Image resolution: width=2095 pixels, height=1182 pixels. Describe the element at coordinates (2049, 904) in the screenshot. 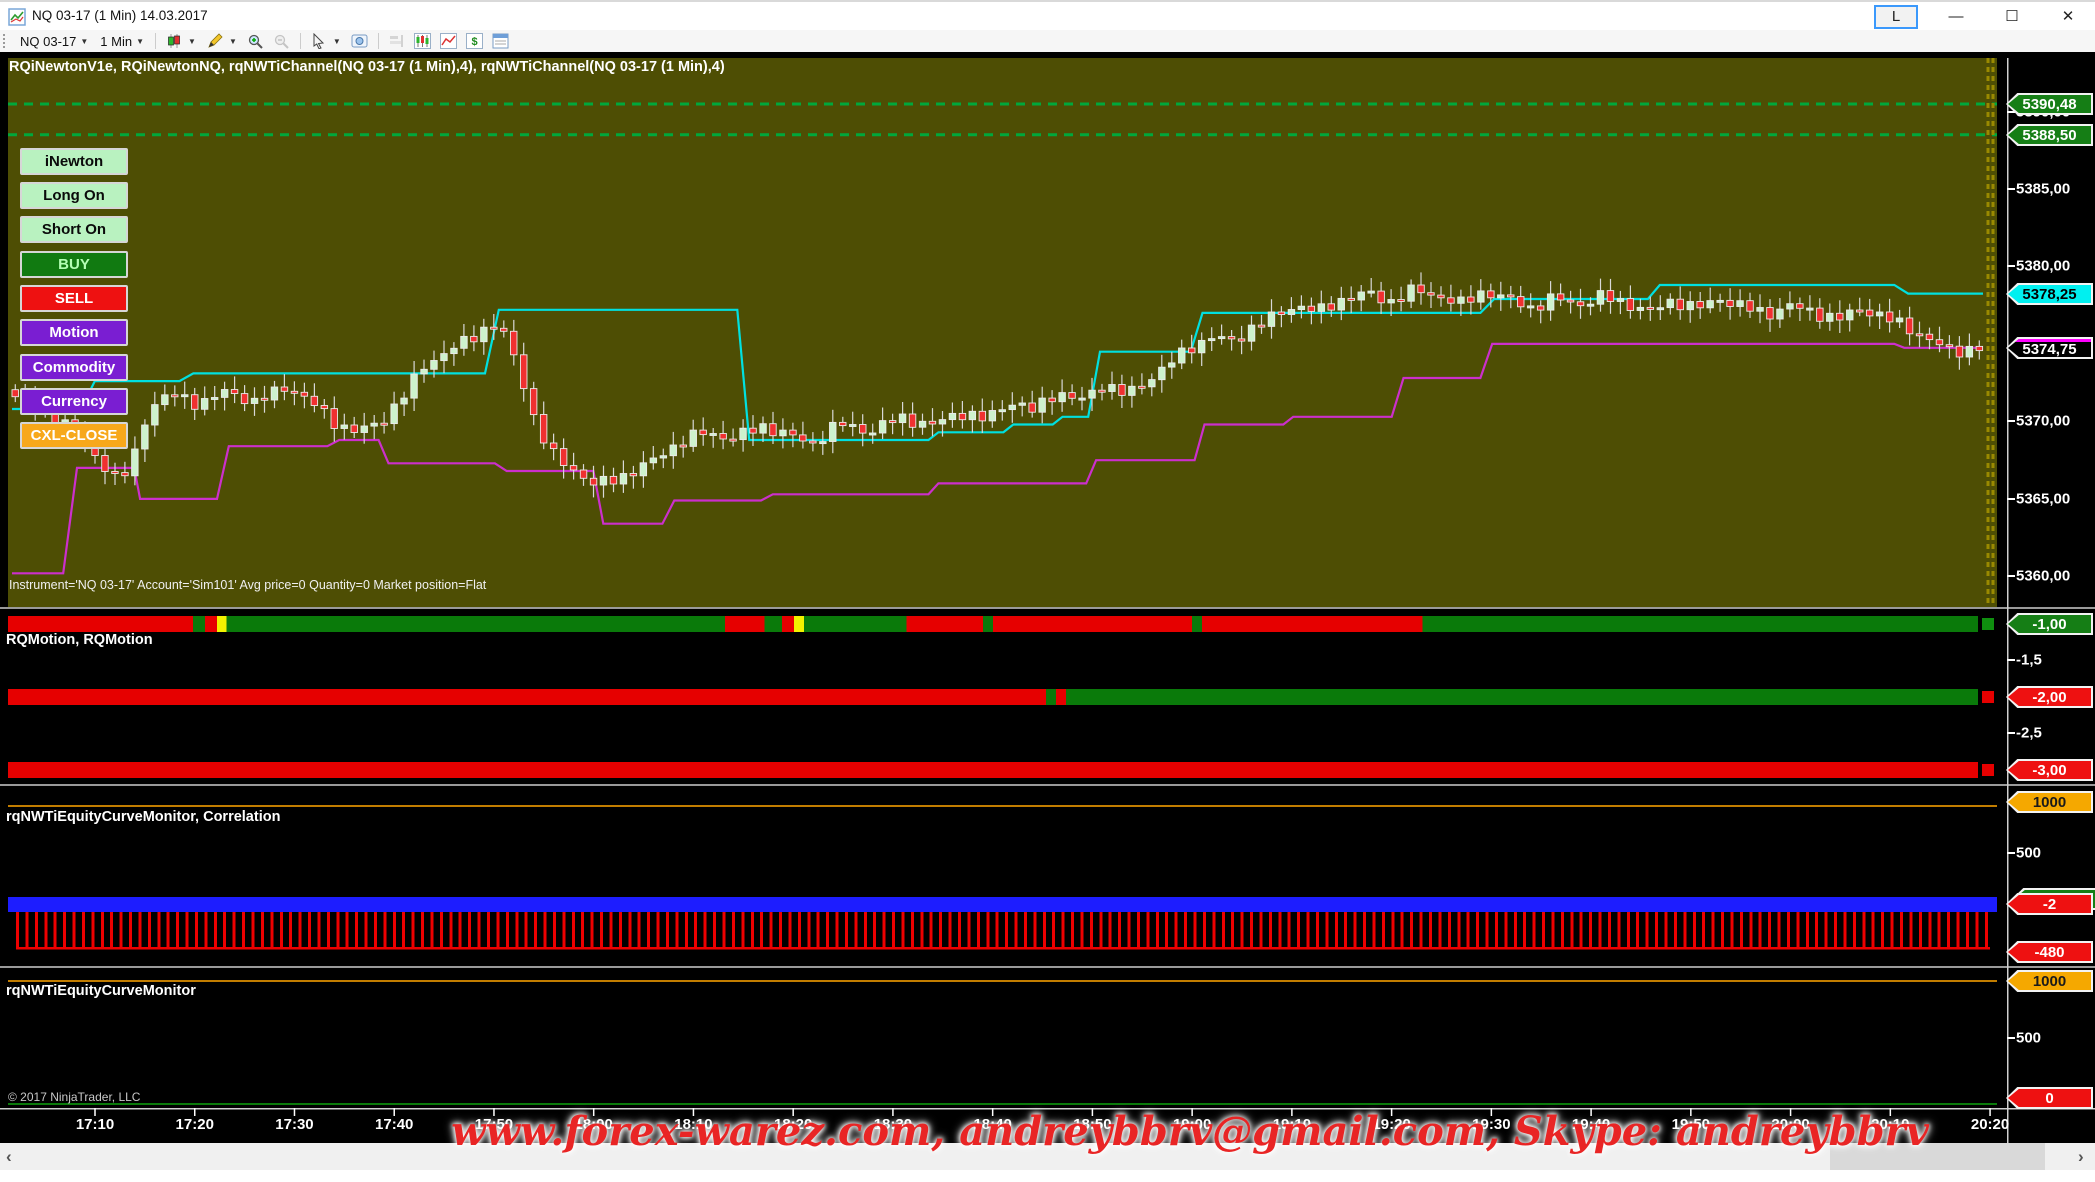

I see `value-tag: -2` at that location.